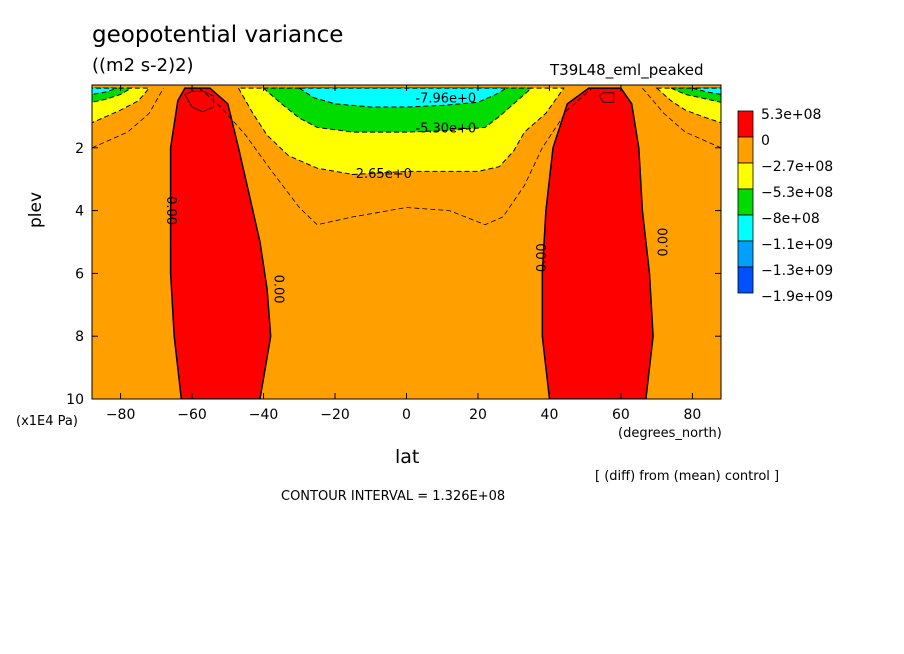 The width and height of the screenshot is (904, 654). What do you see at coordinates (47, 421) in the screenshot?
I see `y-axis-units: (x1E4 Pa)` at bounding box center [47, 421].